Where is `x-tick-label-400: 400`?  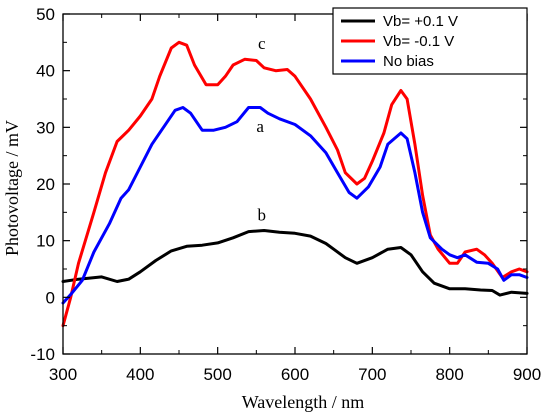 x-tick-label-400: 400 is located at coordinates (140, 374).